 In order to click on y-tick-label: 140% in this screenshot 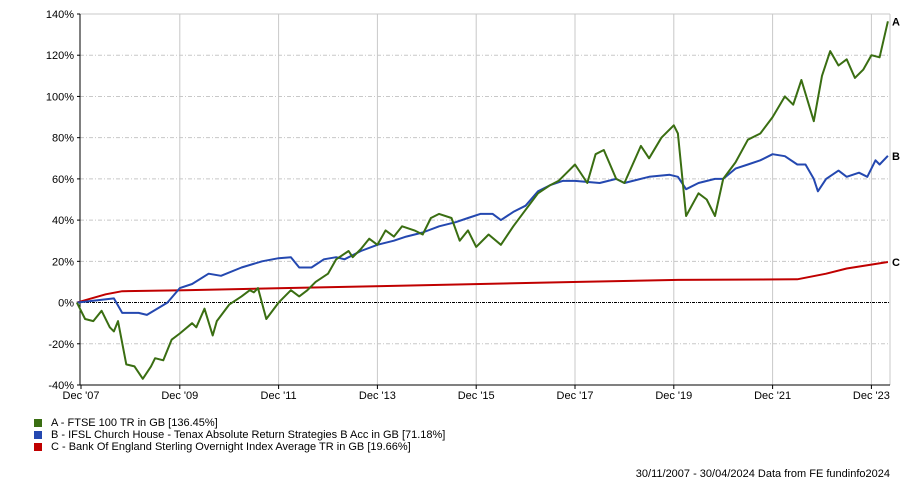, I will do `click(60, 15)`.